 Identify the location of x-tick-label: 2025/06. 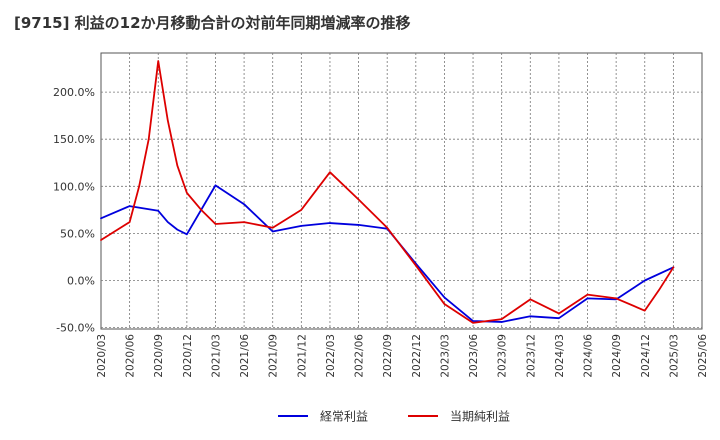
(703, 356).